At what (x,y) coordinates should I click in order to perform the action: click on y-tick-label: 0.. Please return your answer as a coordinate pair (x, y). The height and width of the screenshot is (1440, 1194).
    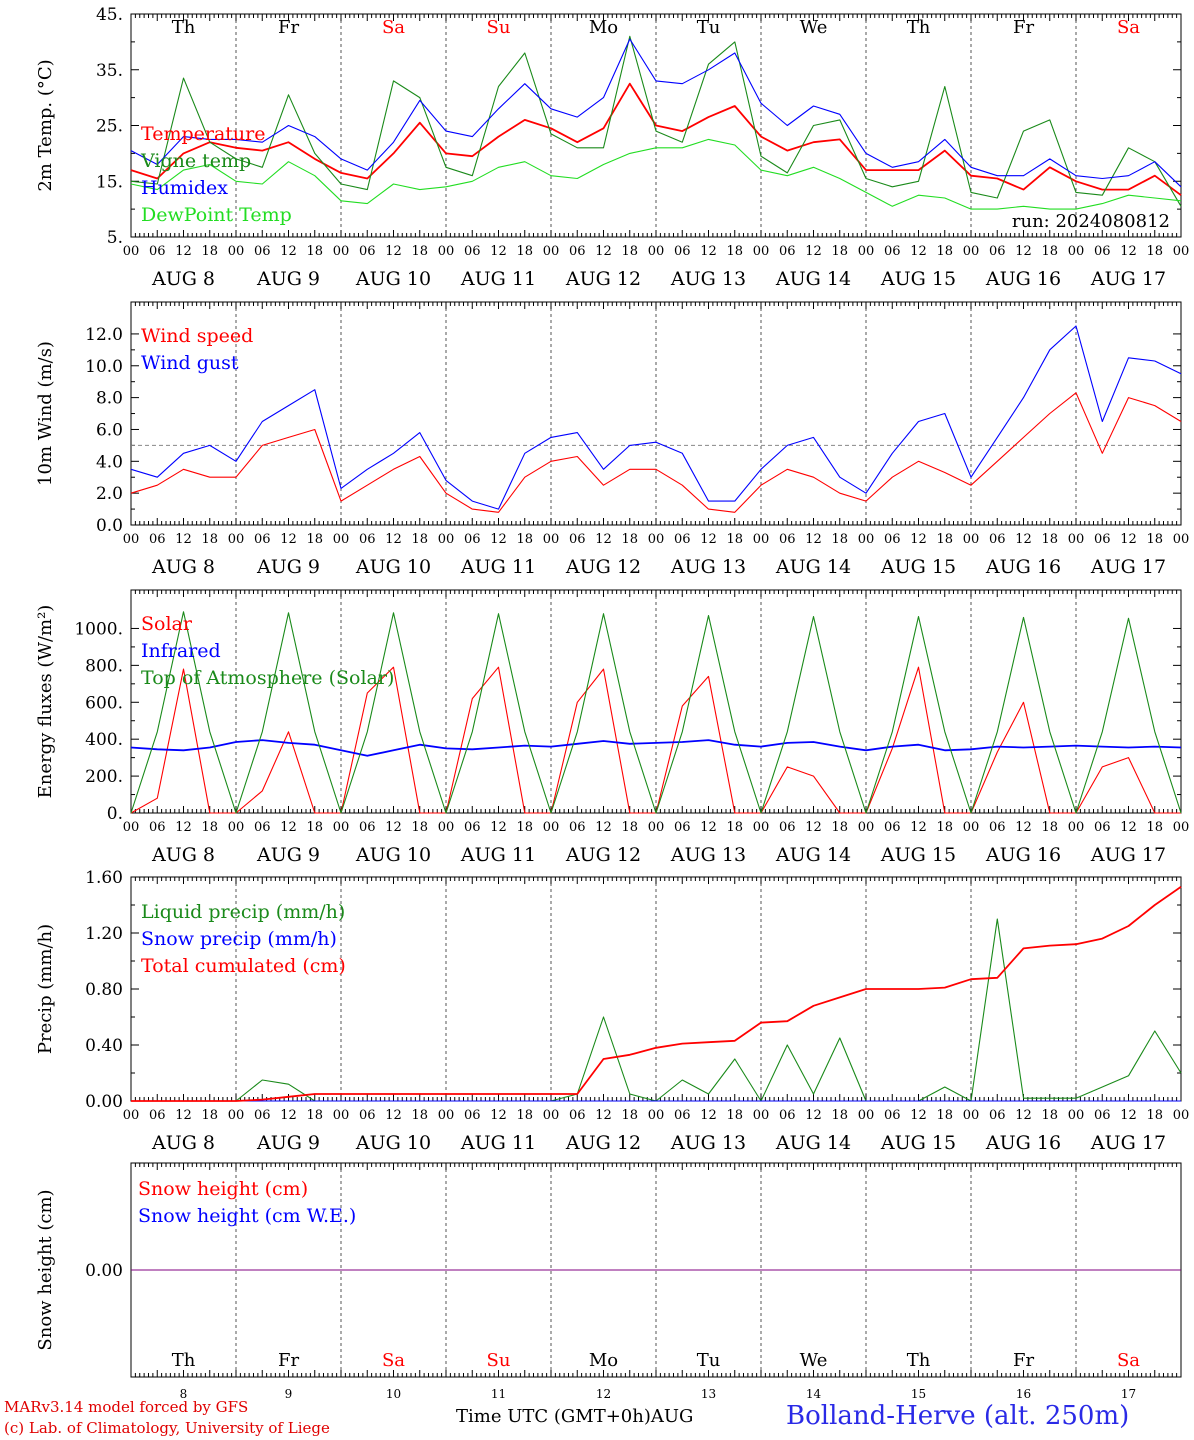
    Looking at the image, I should click on (115, 814).